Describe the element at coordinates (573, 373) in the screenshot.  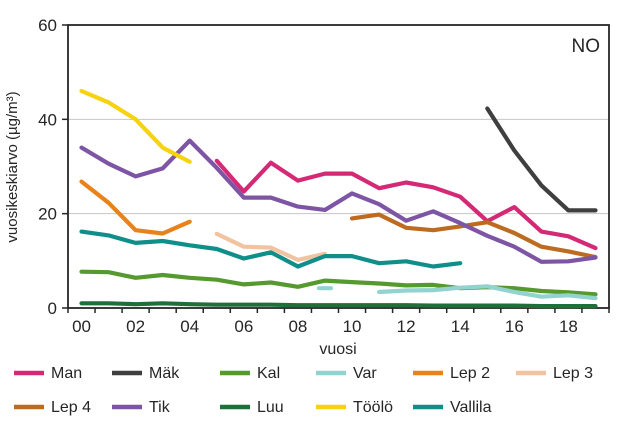
I see `legend-label-Lep 3: Lep 3` at that location.